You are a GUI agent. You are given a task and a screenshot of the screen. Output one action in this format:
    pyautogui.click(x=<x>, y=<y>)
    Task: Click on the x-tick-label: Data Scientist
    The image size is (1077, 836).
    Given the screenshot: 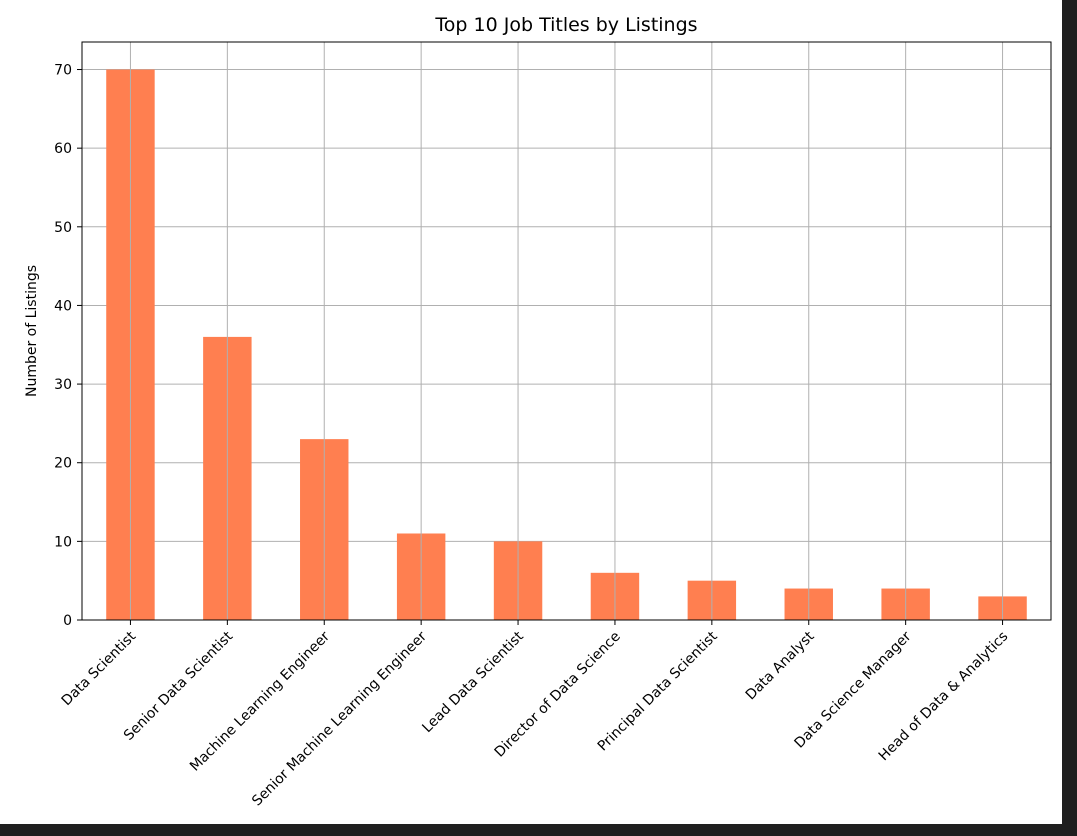 What is the action you would take?
    pyautogui.click(x=99, y=668)
    